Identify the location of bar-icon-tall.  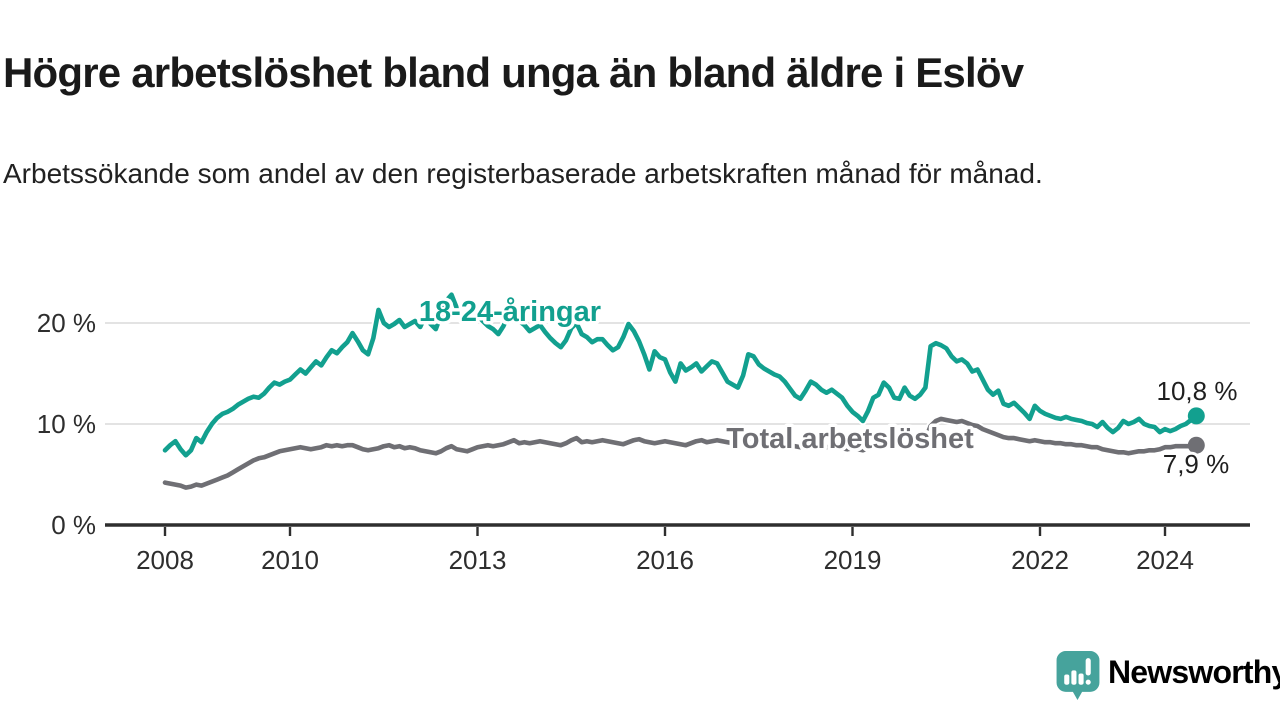
(1074, 677).